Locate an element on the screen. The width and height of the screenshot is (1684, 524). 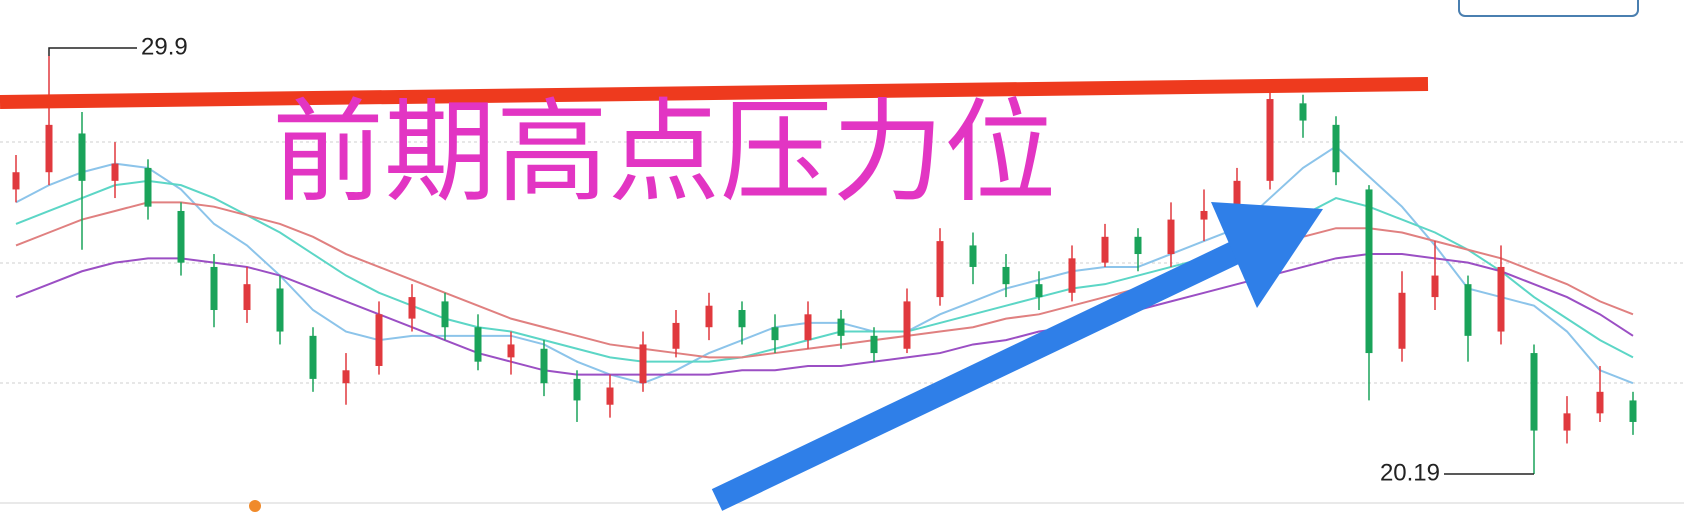
annotation-text: 前期高点压力位 is located at coordinates (664, 153).